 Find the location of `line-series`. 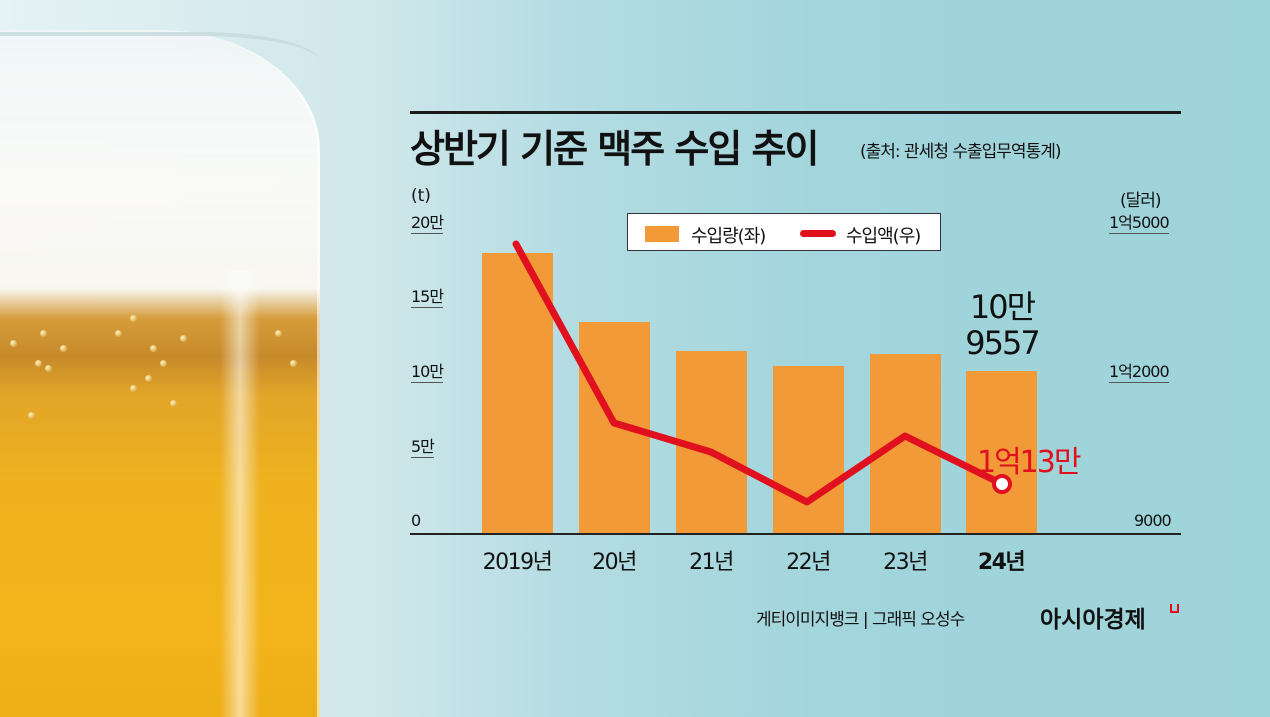

line-series is located at coordinates (759, 373).